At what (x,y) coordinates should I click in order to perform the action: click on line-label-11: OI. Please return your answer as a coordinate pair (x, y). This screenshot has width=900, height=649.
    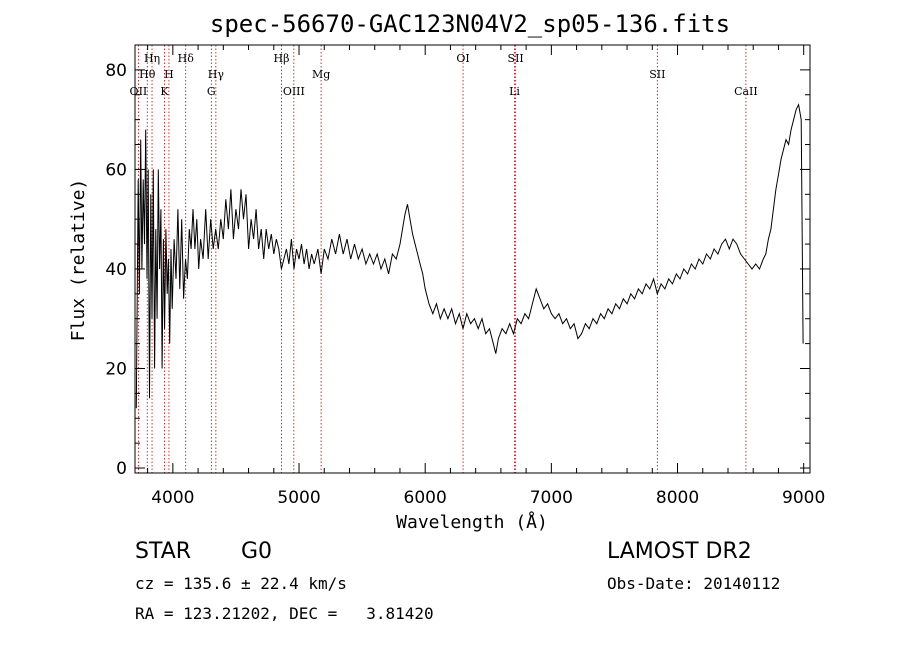
    Looking at the image, I should click on (462, 58).